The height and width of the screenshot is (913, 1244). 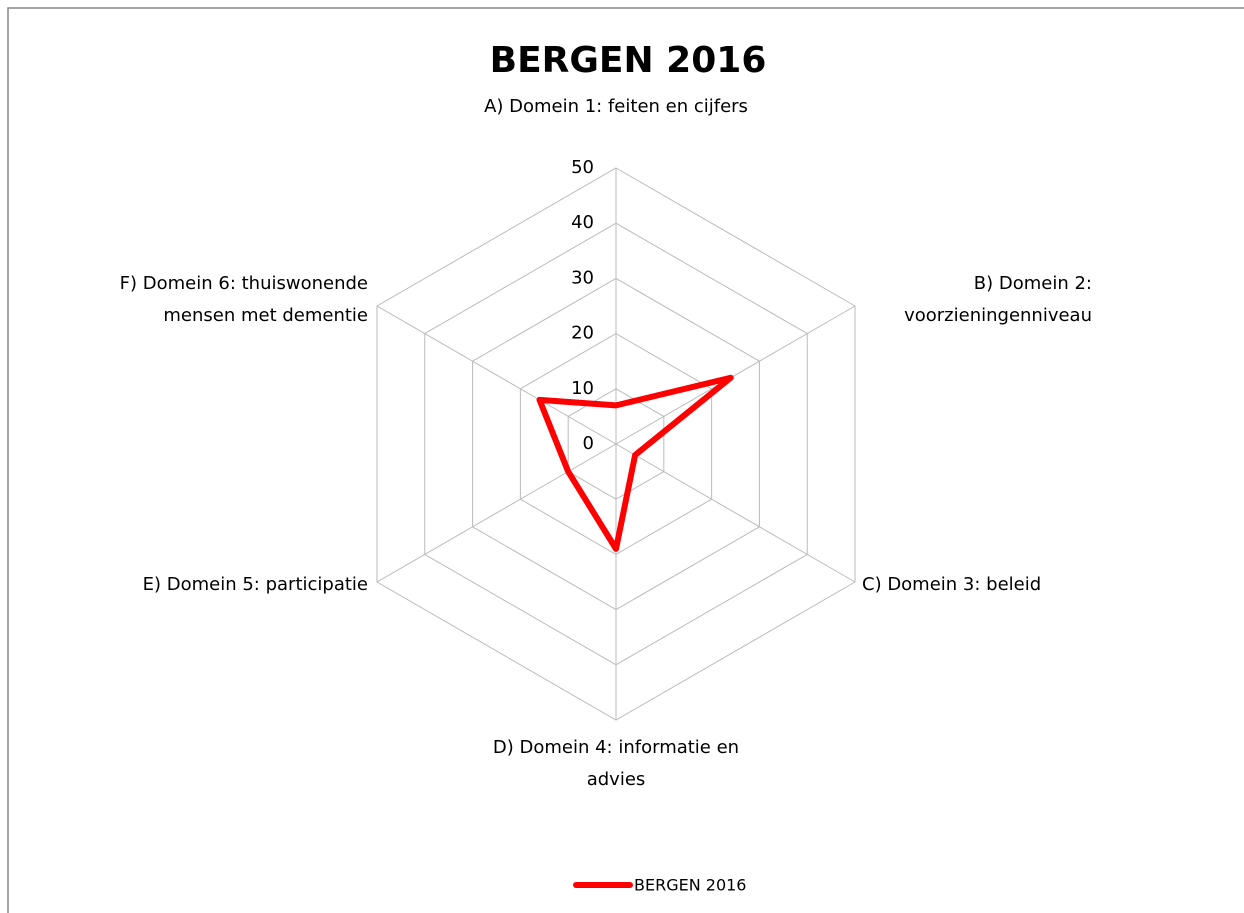 I want to click on legend-label: BERGEN 2016, so click(x=690, y=885).